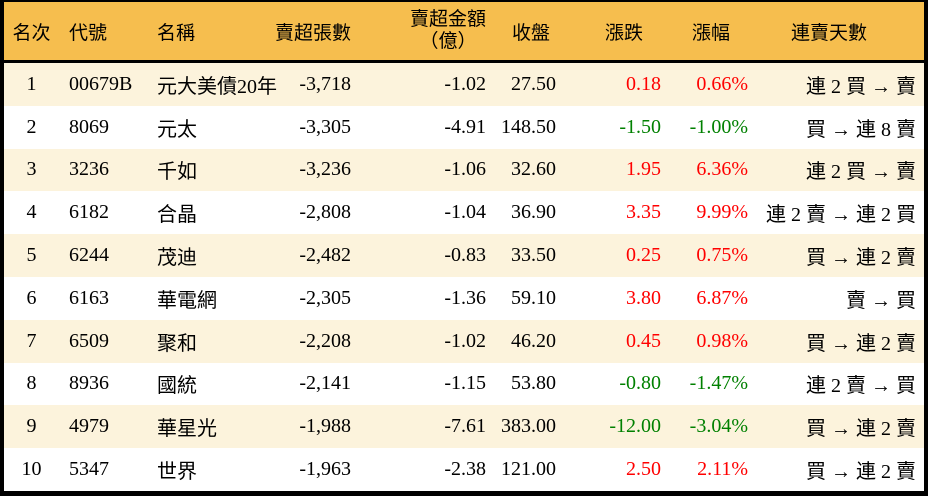 The width and height of the screenshot is (928, 496). I want to click on amount-cell: -1.36, so click(465, 297).